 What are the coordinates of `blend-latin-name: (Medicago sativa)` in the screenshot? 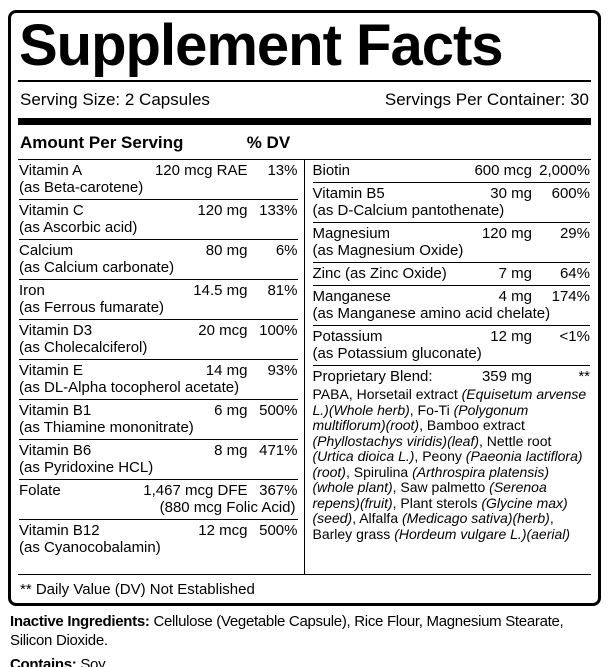 It's located at (457, 518).